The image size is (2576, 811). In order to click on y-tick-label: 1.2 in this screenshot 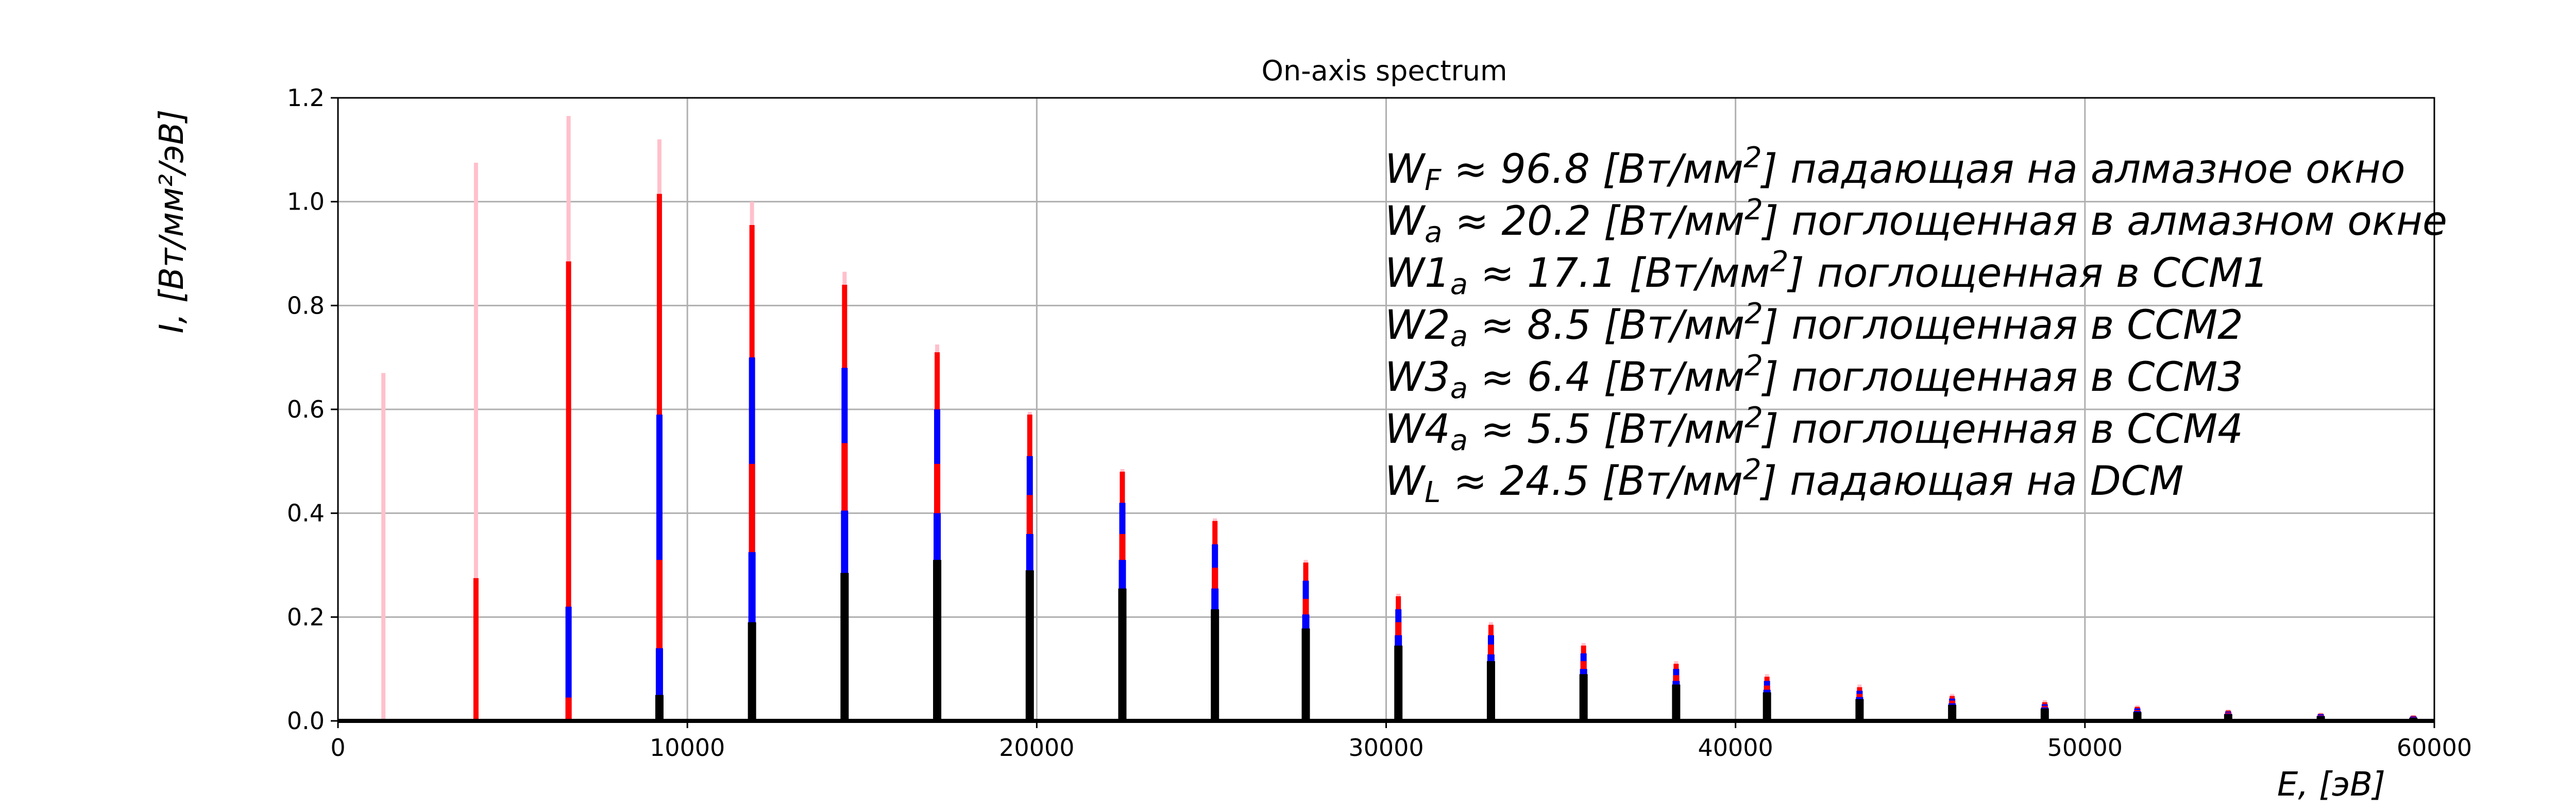, I will do `click(306, 98)`.